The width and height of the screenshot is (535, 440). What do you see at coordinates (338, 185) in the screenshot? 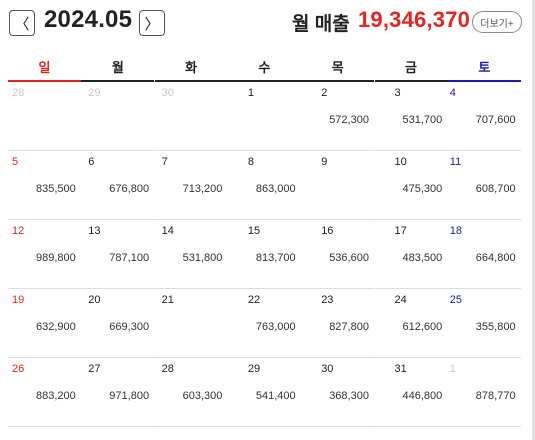
I see `calendar-day-cell: 9` at bounding box center [338, 185].